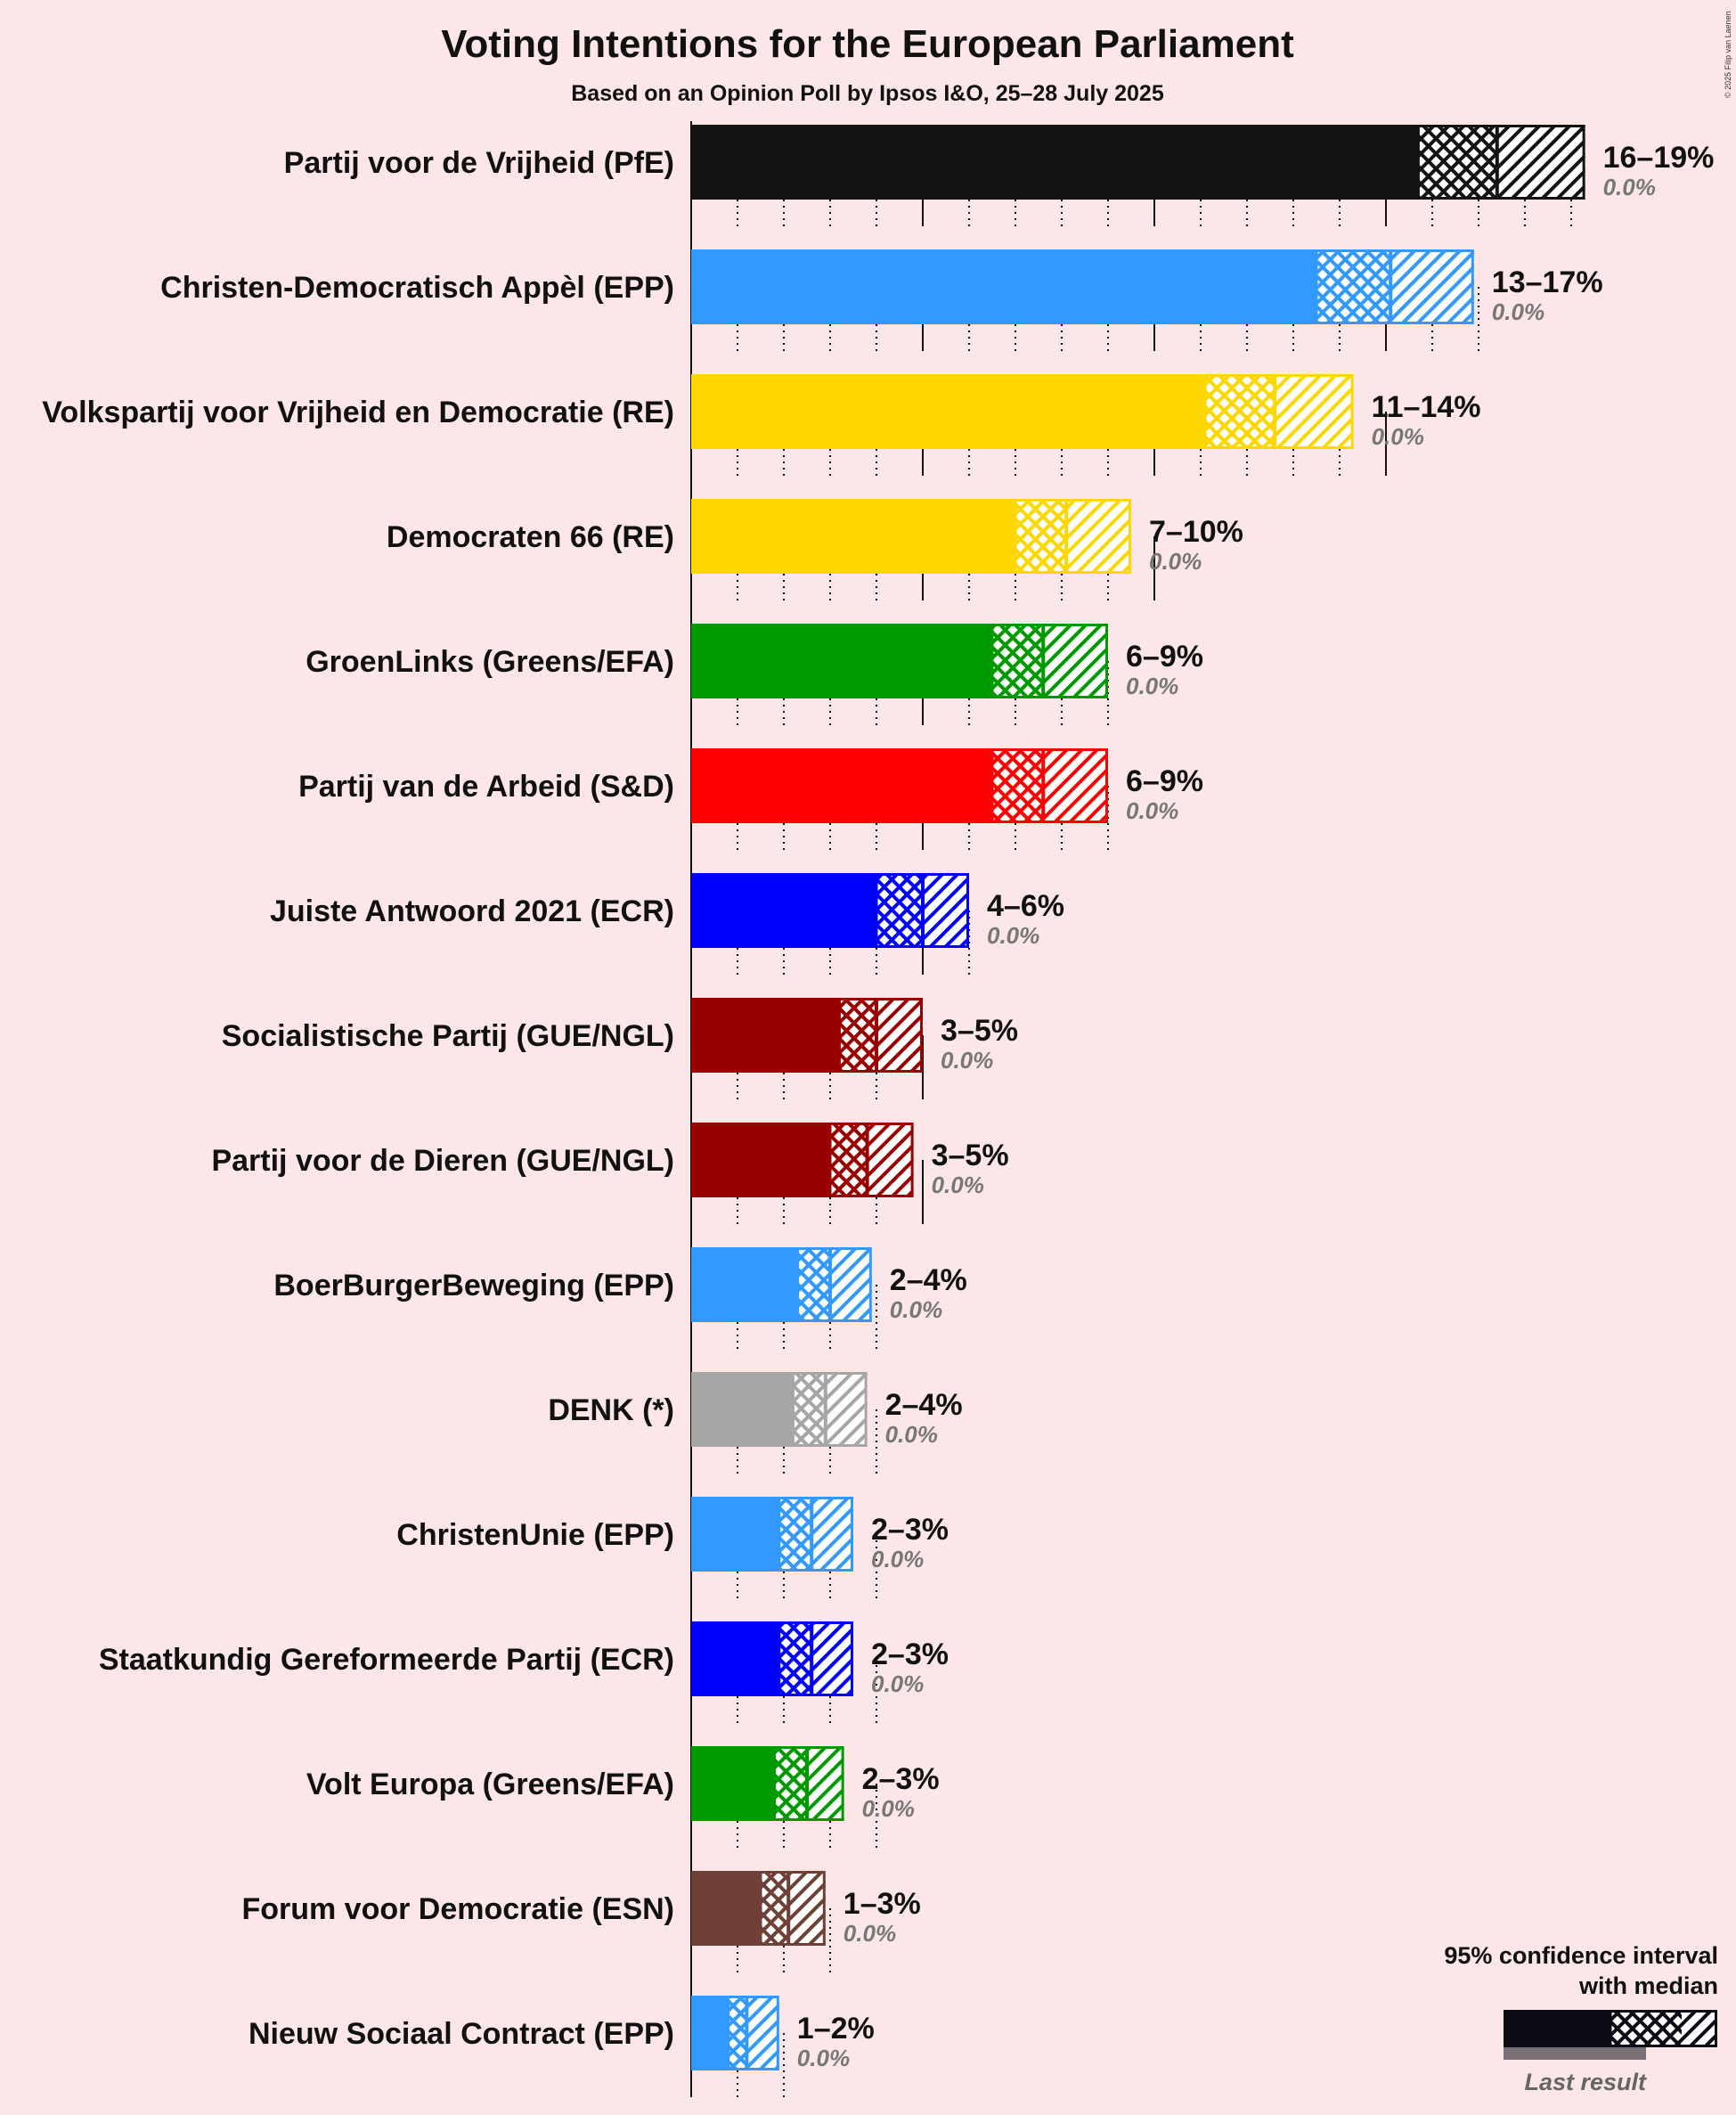 This screenshot has width=1736, height=2115. Describe the element at coordinates (1646, 2029) in the screenshot. I see `legend-median-hatch` at that location.